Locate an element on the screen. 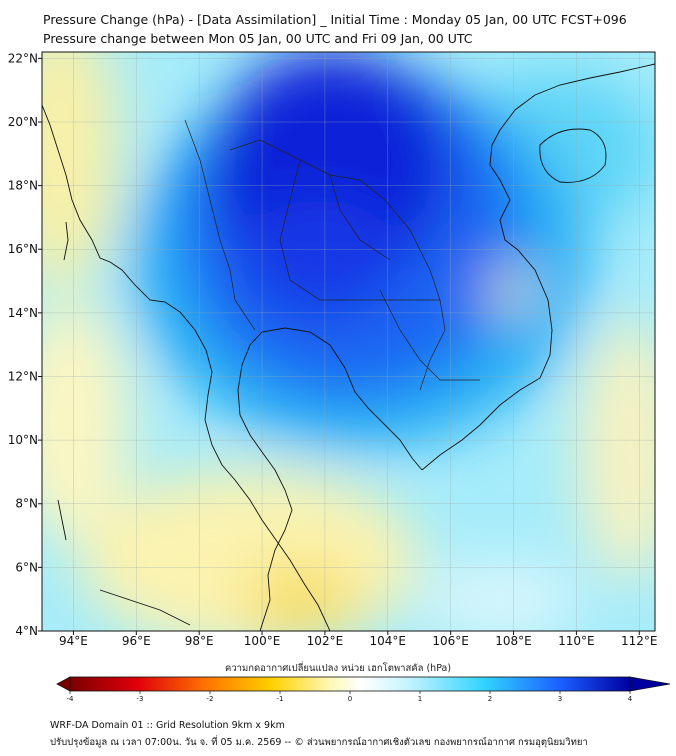 Image resolution: width=676 pixels, height=756 pixels. colorbar-tick-label: -4 is located at coordinates (71, 699).